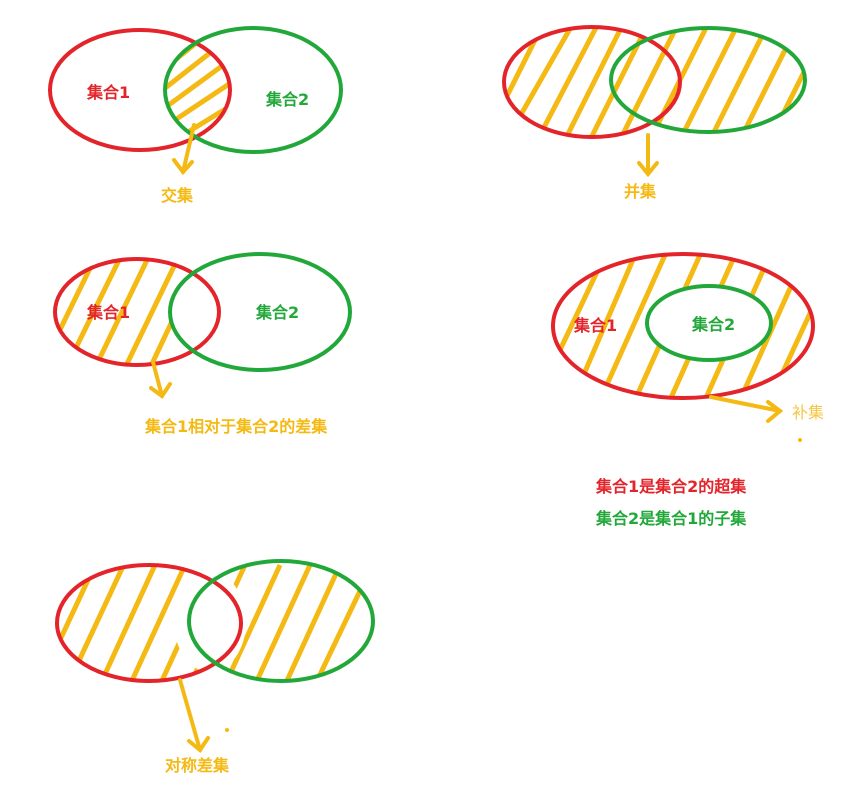 This screenshot has width=842, height=795. I want to click on difference-label: 集合1相对于集合2的差集, so click(236, 426).